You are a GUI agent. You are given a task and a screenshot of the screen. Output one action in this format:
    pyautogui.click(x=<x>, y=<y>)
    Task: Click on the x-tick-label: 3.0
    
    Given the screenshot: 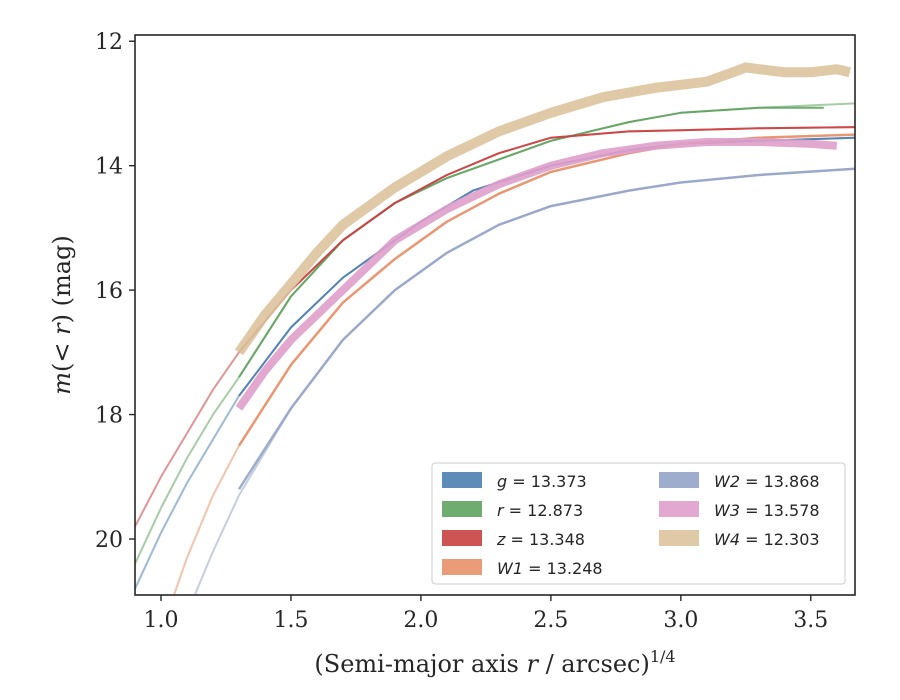 What is the action you would take?
    pyautogui.click(x=680, y=620)
    